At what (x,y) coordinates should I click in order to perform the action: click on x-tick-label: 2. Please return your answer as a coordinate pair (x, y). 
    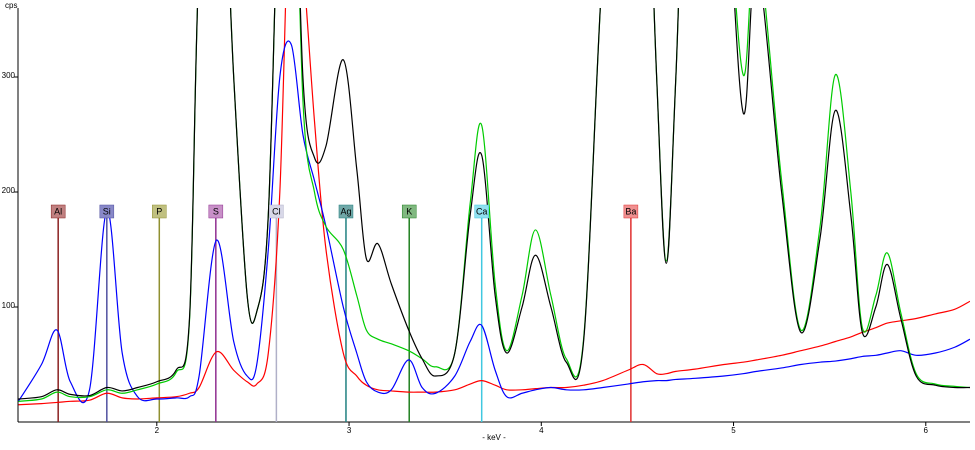
    Looking at the image, I should click on (157, 430).